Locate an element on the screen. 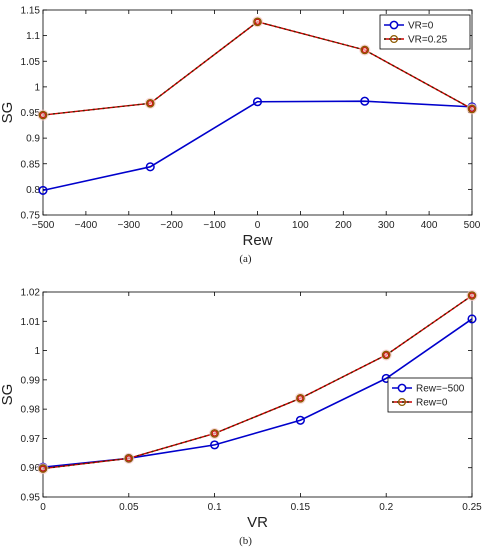 Image resolution: width=487 pixels, height=550 pixels. y-tick-label: 1.15 is located at coordinates (31, 11).